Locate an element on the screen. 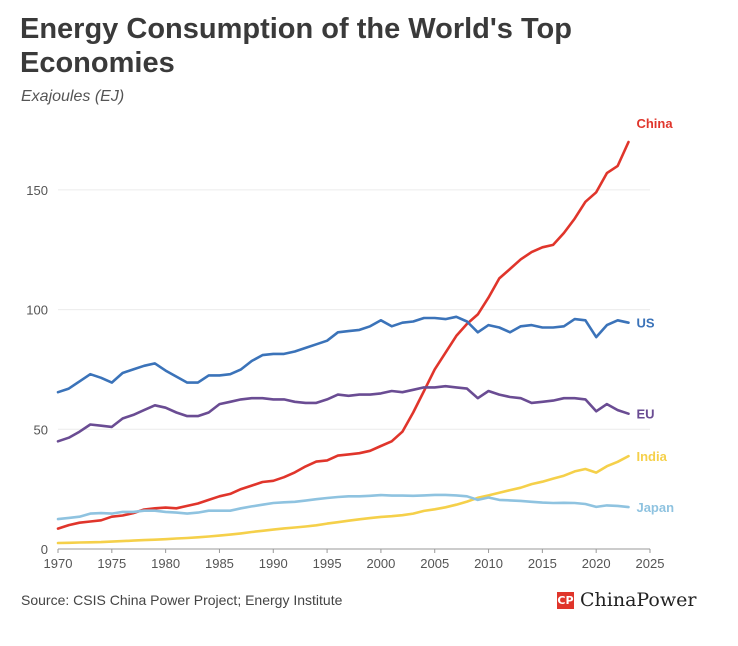 Image resolution: width=738 pixels, height=646 pixels. series-label-japan: Japan is located at coordinates (655, 507).